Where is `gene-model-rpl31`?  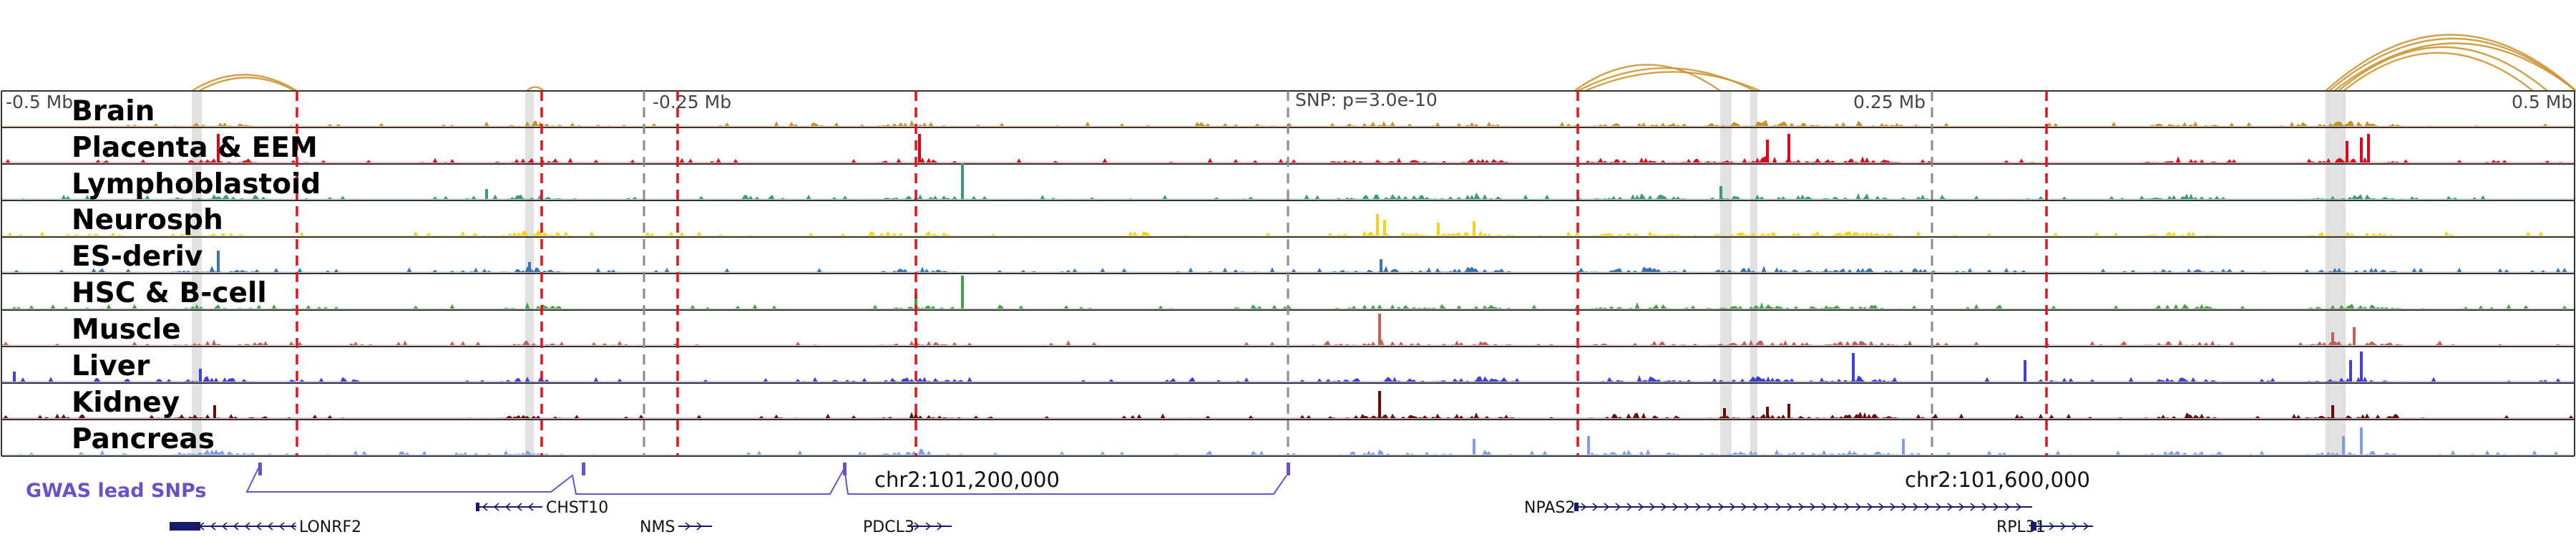 gene-model-rpl31 is located at coordinates (2062, 526).